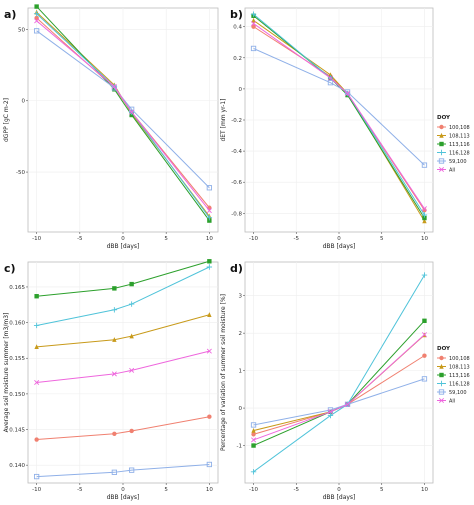 This screenshot has height=505, width=474. Describe the element at coordinates (237, 28) in the screenshot. I see `y-tick-label: 0.4` at that location.